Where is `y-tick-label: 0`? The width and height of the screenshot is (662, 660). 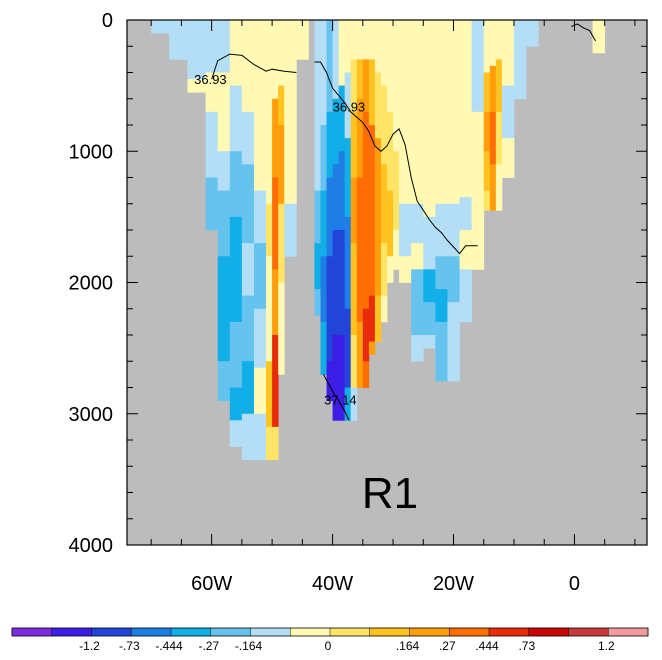 y-tick-label: 0 is located at coordinates (107, 21).